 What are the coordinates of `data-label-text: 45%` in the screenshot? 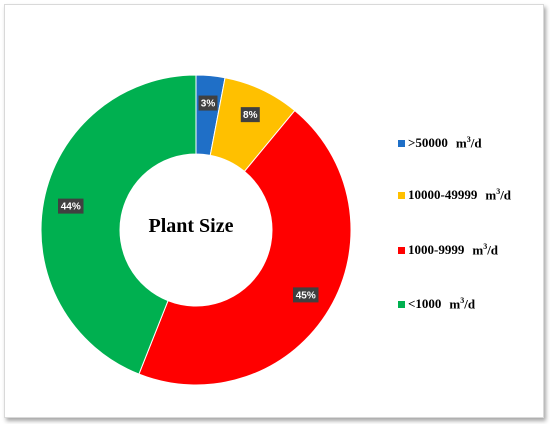 It's located at (306, 295).